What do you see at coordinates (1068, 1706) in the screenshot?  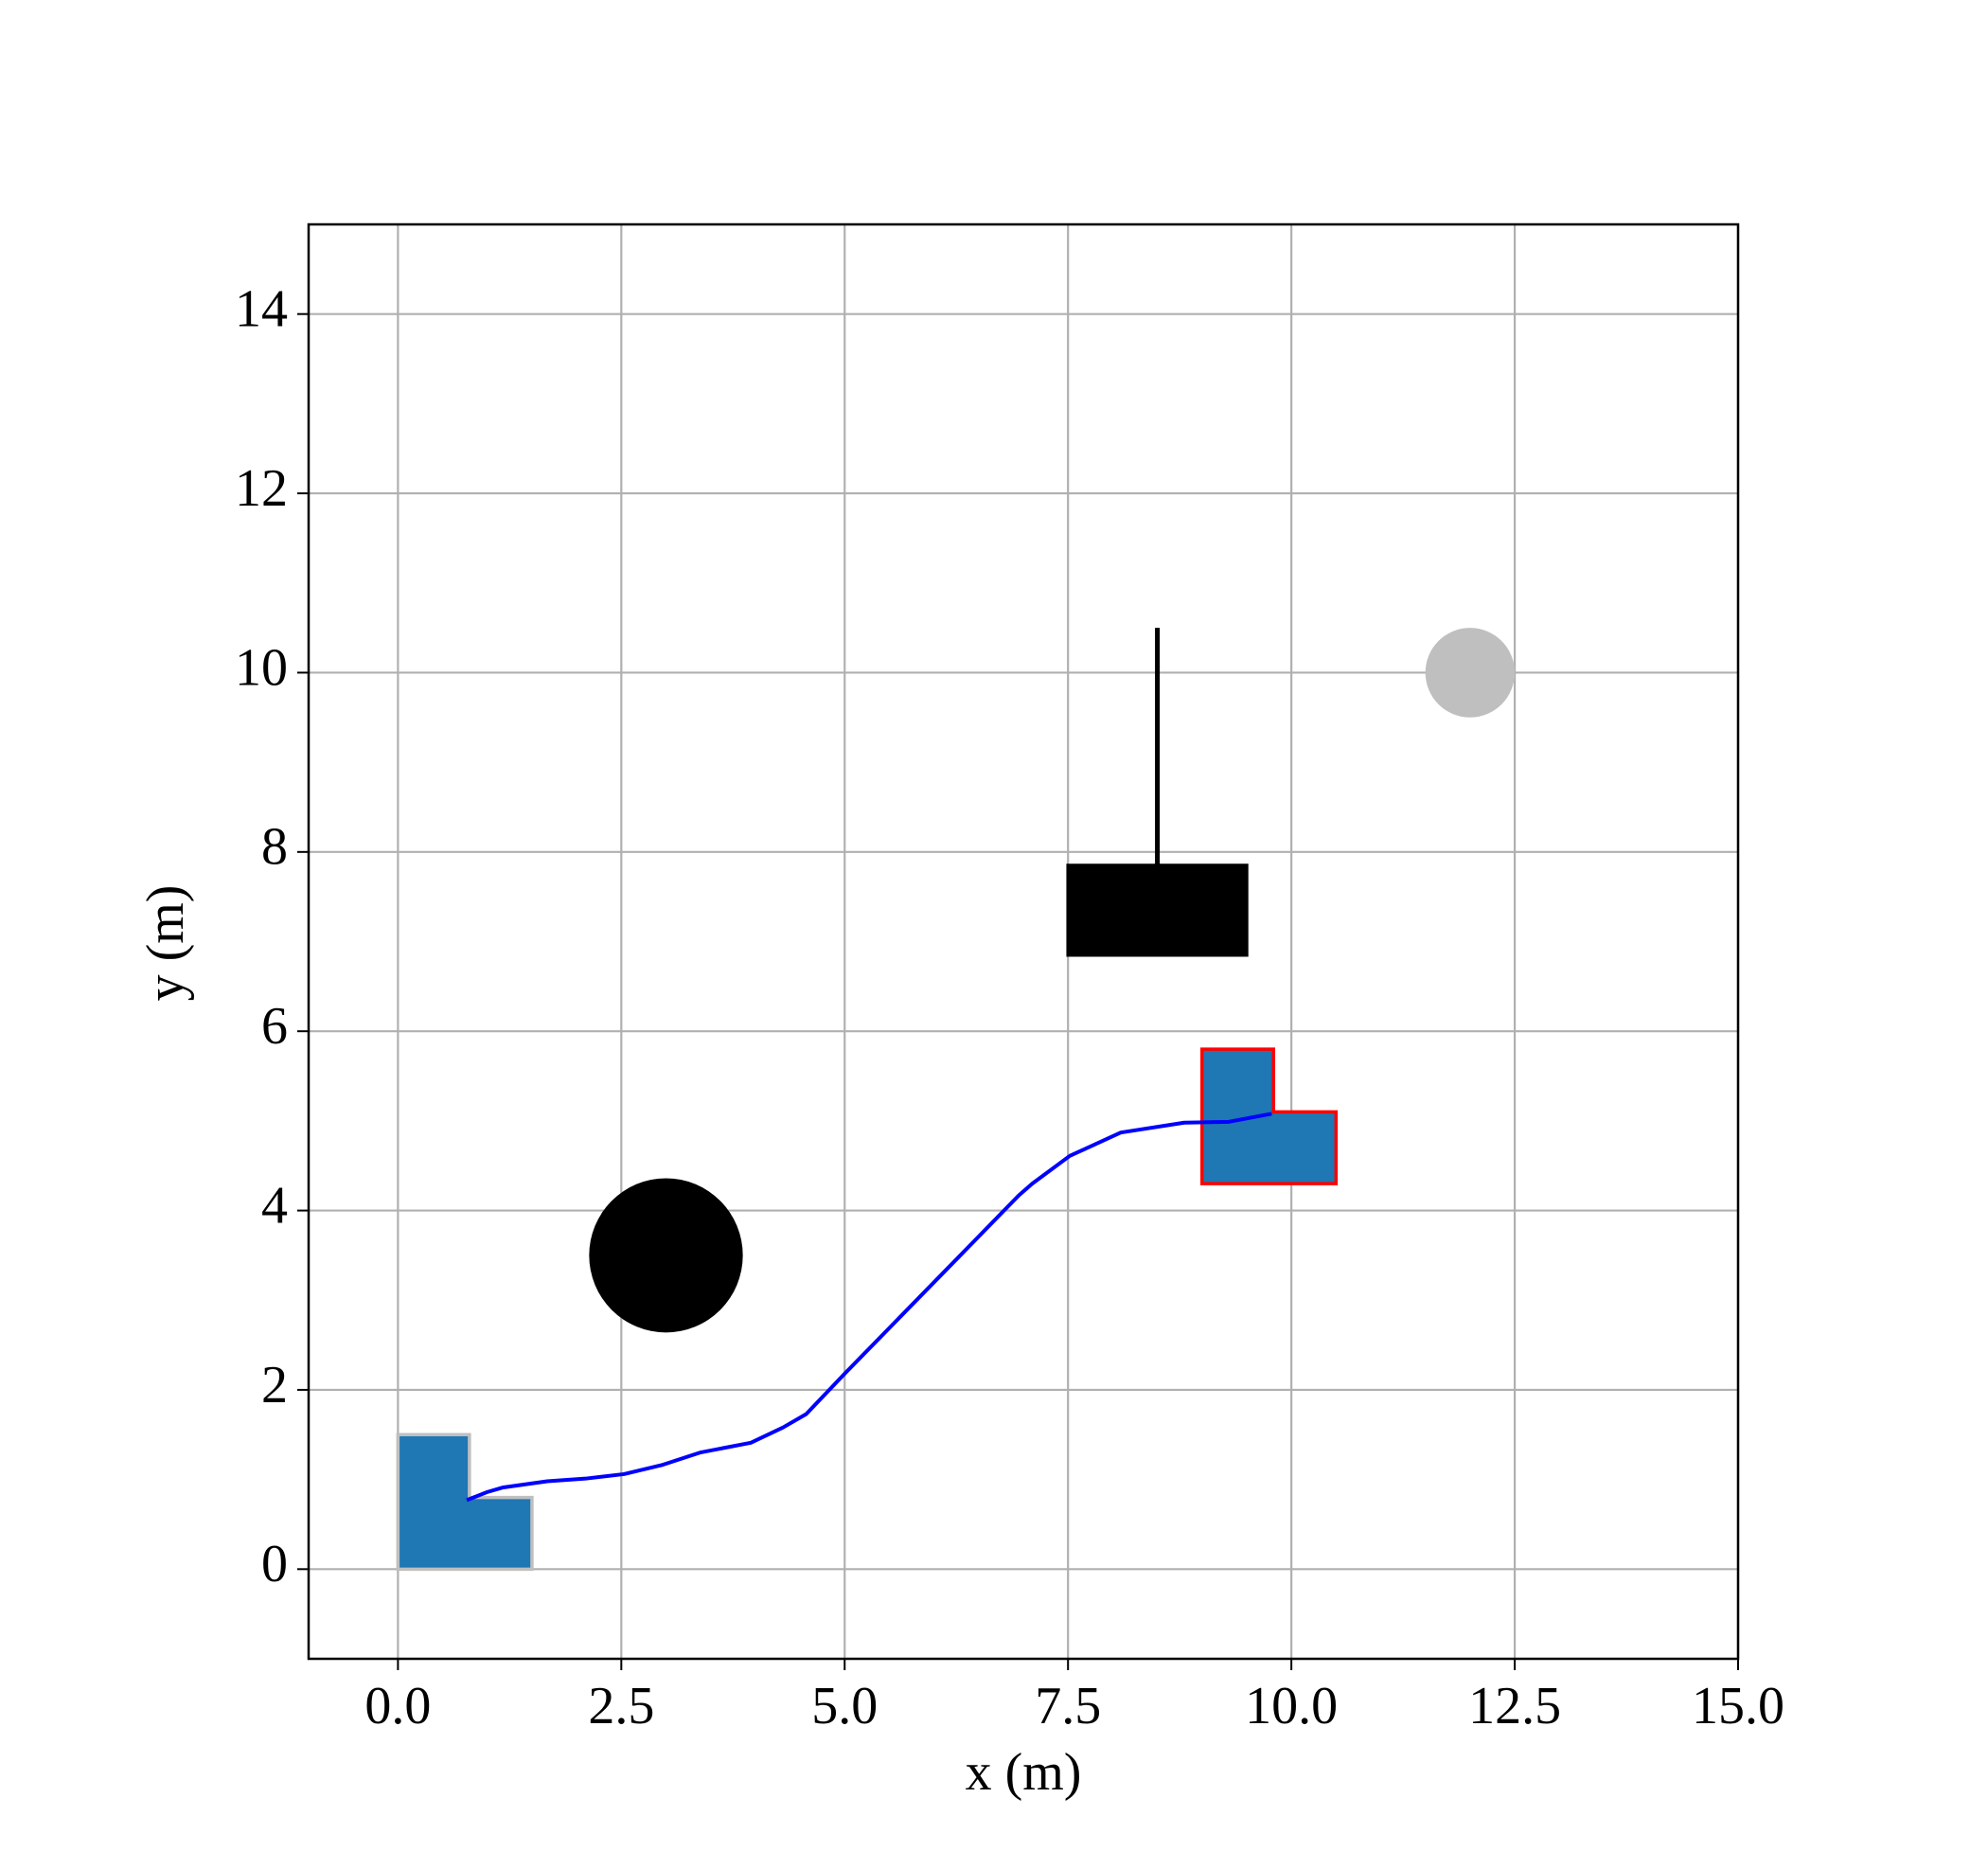 I see `x-tick-label: 7.5` at bounding box center [1068, 1706].